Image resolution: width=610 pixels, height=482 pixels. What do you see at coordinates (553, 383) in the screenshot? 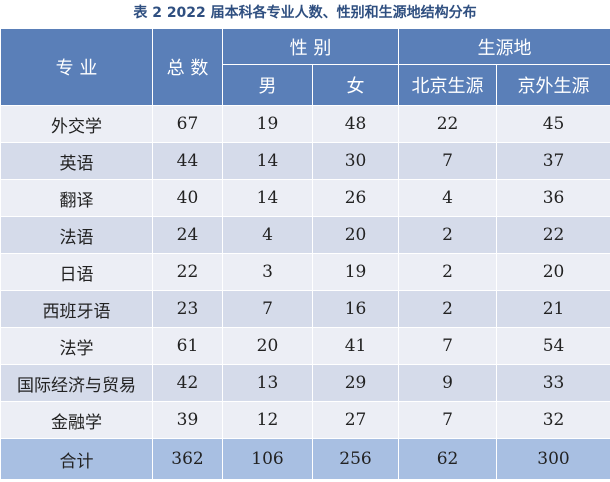
I see `cell-outside: 33` at bounding box center [553, 383].